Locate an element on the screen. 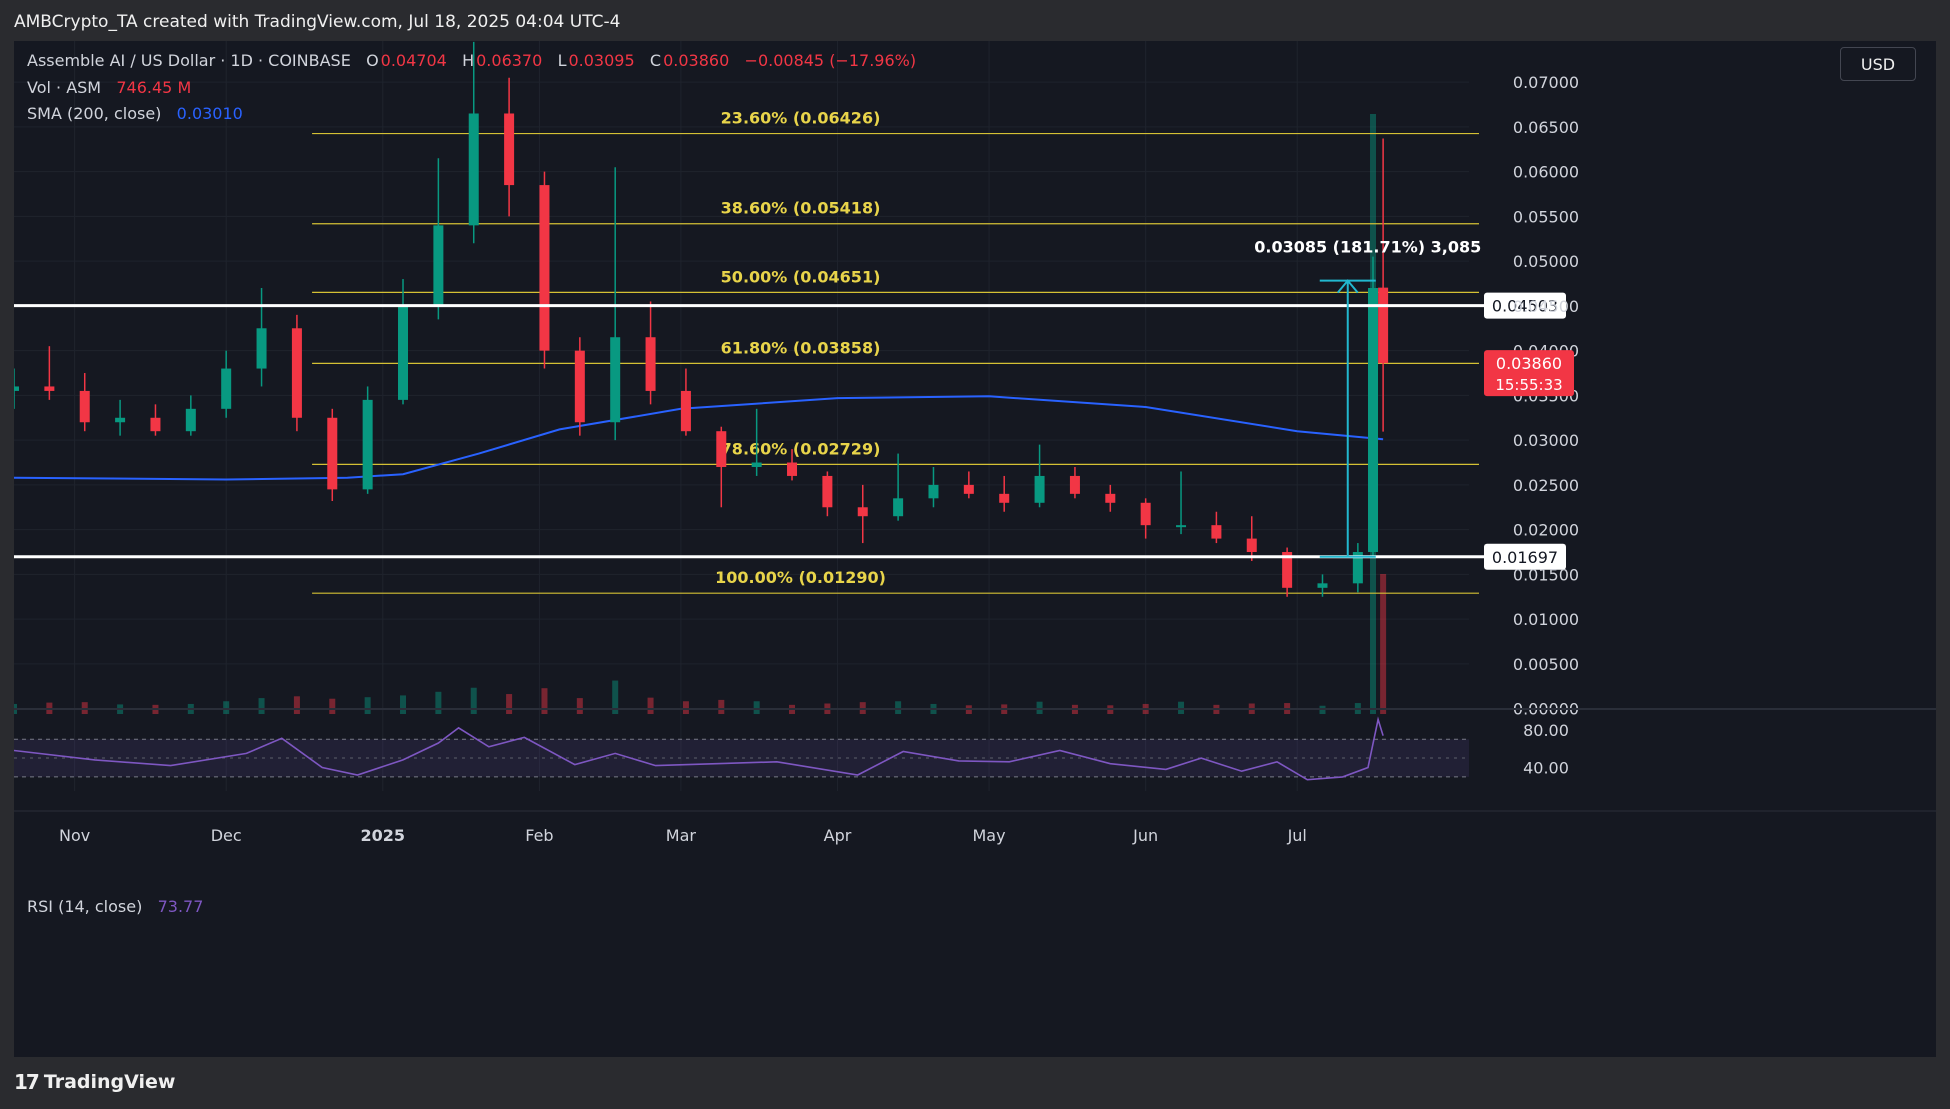  time-axis: Nov Dec 2025 Feb Mar Apr May Jun Jul is located at coordinates (975, 827).